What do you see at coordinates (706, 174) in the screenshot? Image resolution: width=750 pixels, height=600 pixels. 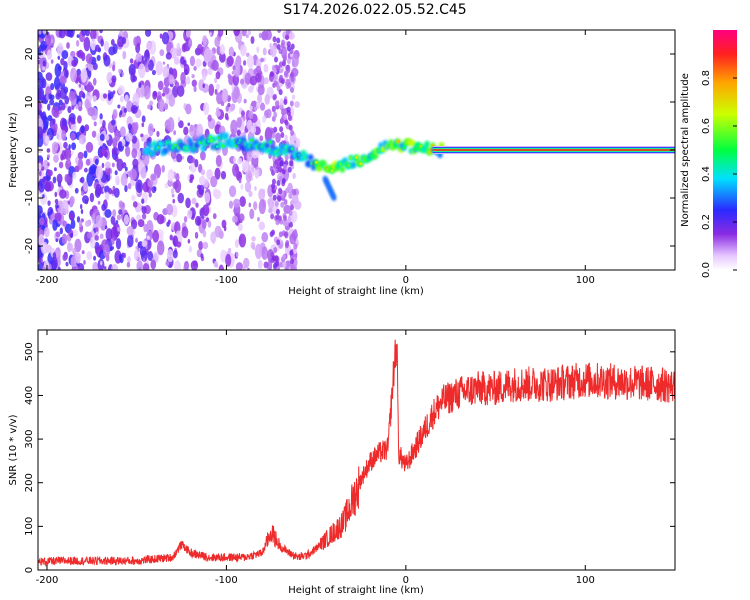 I see `colorbar-tick-label: 0.4` at bounding box center [706, 174].